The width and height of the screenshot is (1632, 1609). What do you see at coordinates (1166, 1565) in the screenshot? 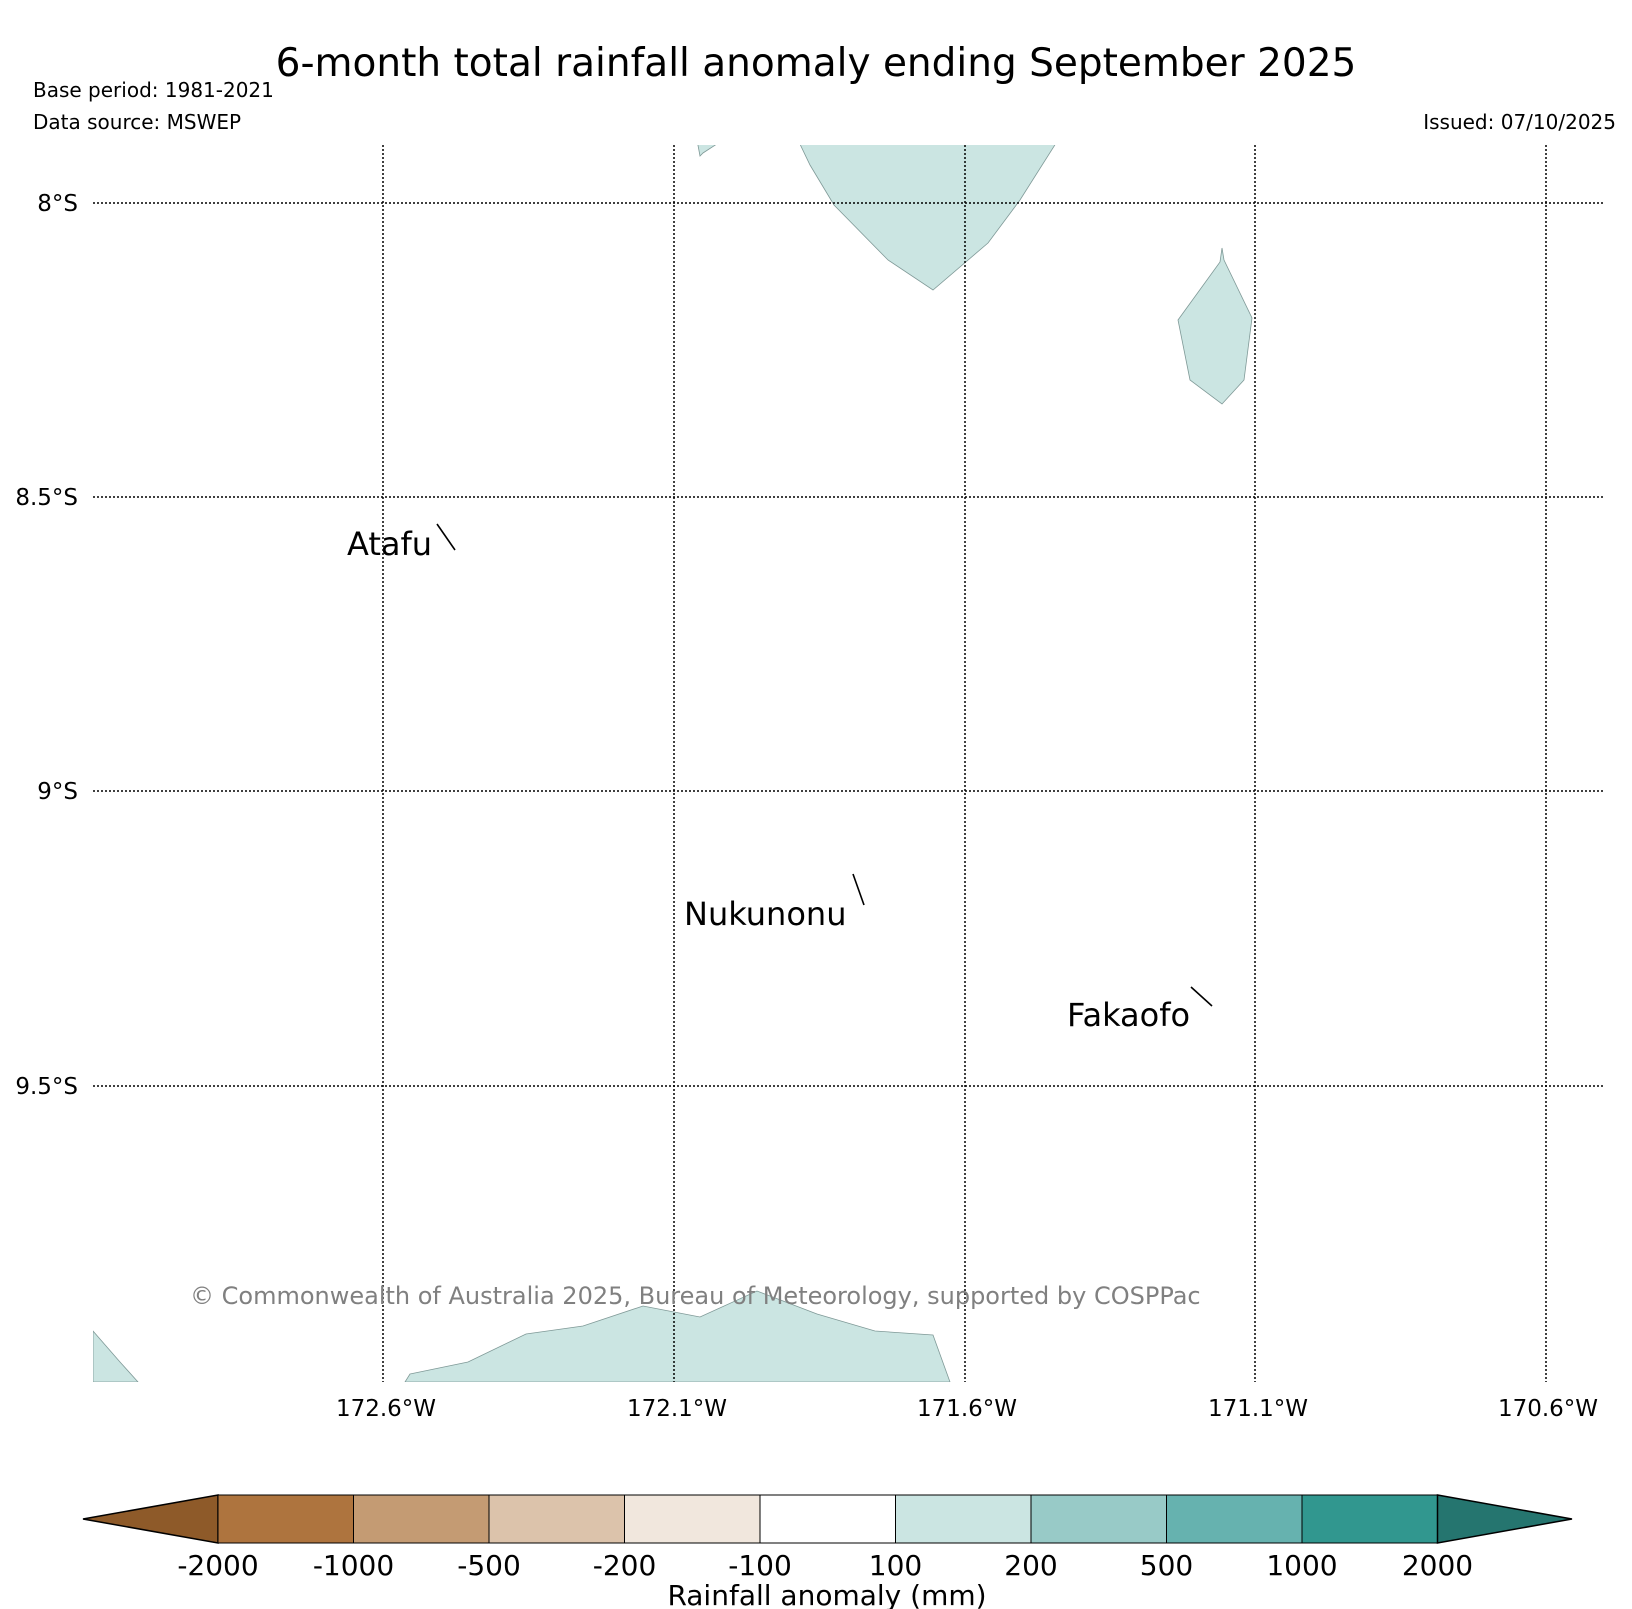
I see `colorbar-tick-label: 500` at bounding box center [1166, 1565].